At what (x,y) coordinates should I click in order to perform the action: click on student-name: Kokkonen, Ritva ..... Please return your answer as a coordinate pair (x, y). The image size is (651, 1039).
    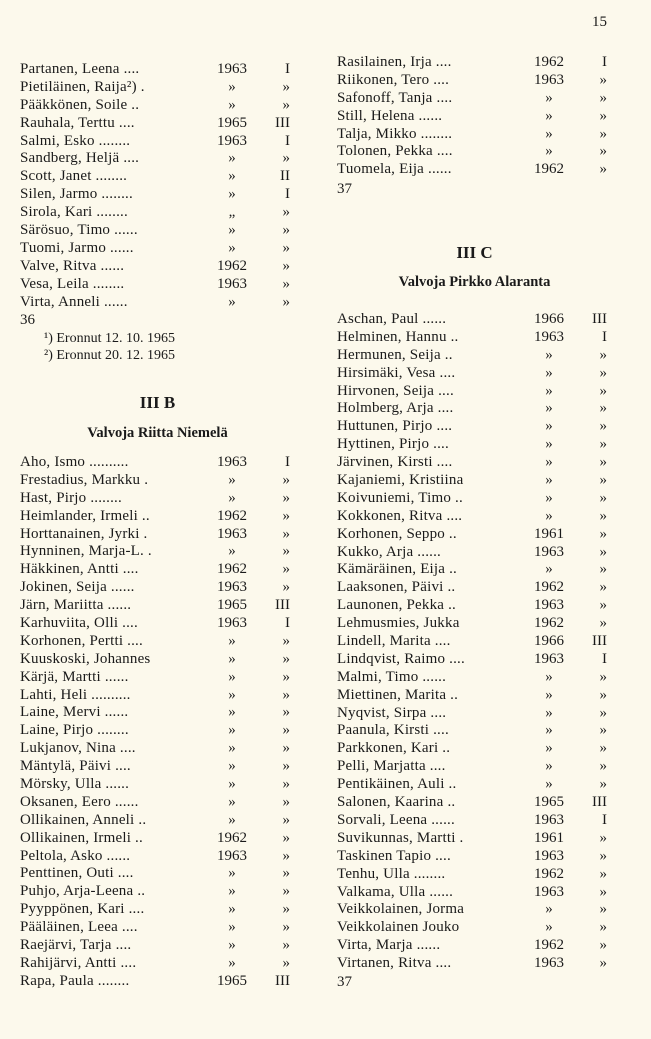
    Looking at the image, I should click on (400, 515).